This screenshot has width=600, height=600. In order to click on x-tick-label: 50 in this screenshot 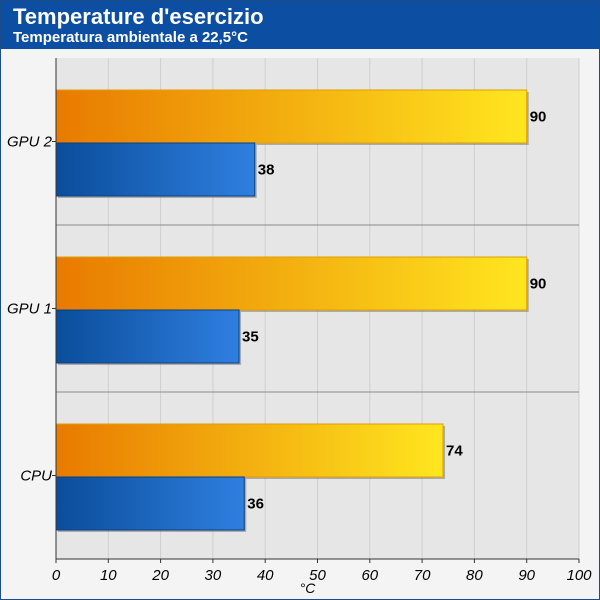, I will do `click(317, 575)`.